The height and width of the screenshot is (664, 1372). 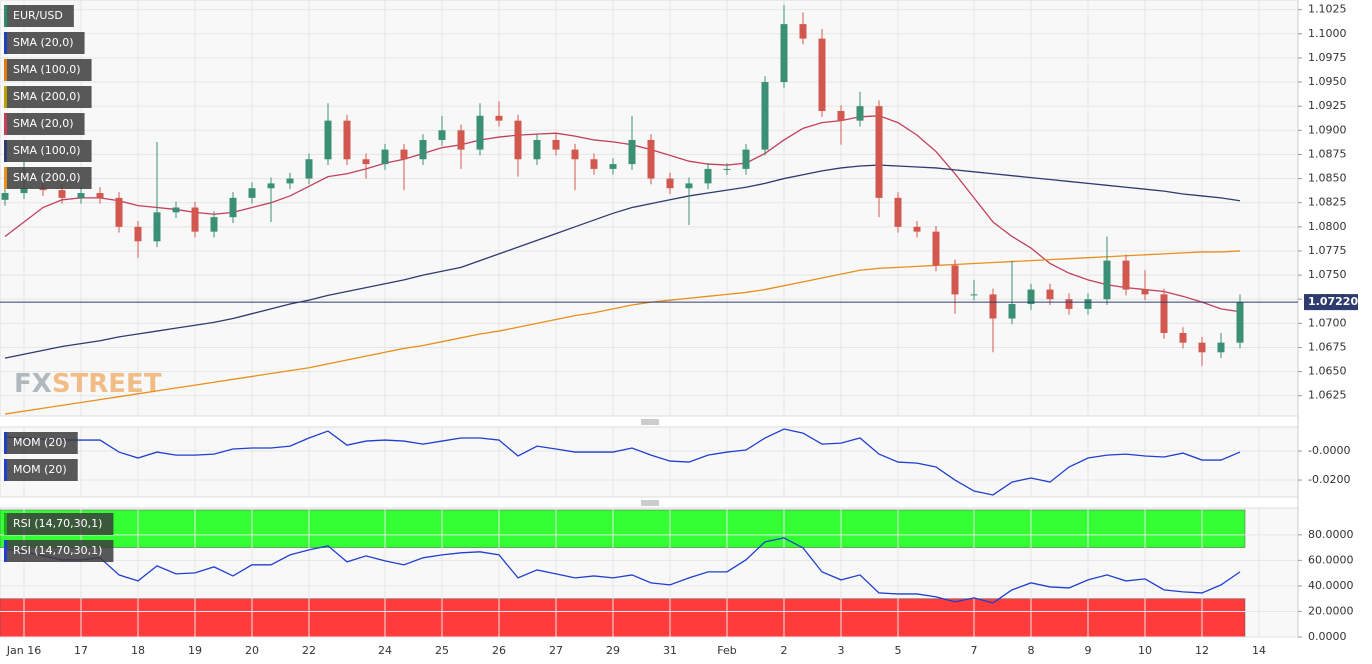 I want to click on x-tick-label: 24, so click(x=385, y=650).